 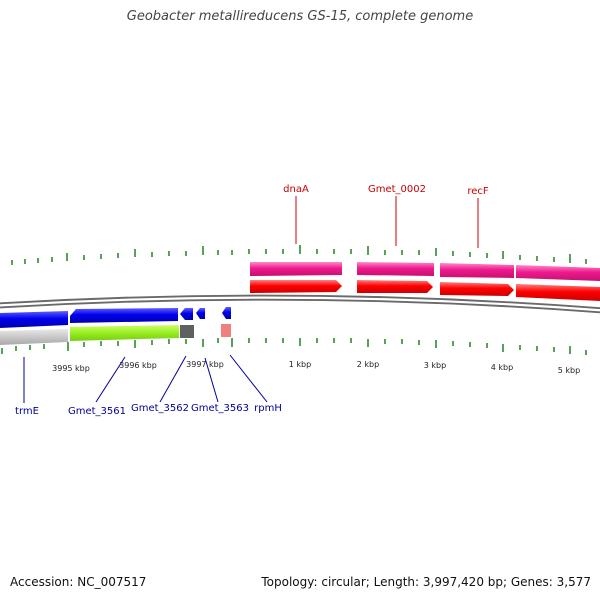 I want to click on label-Gmet_3563: Gmet_3563, so click(x=220, y=408).